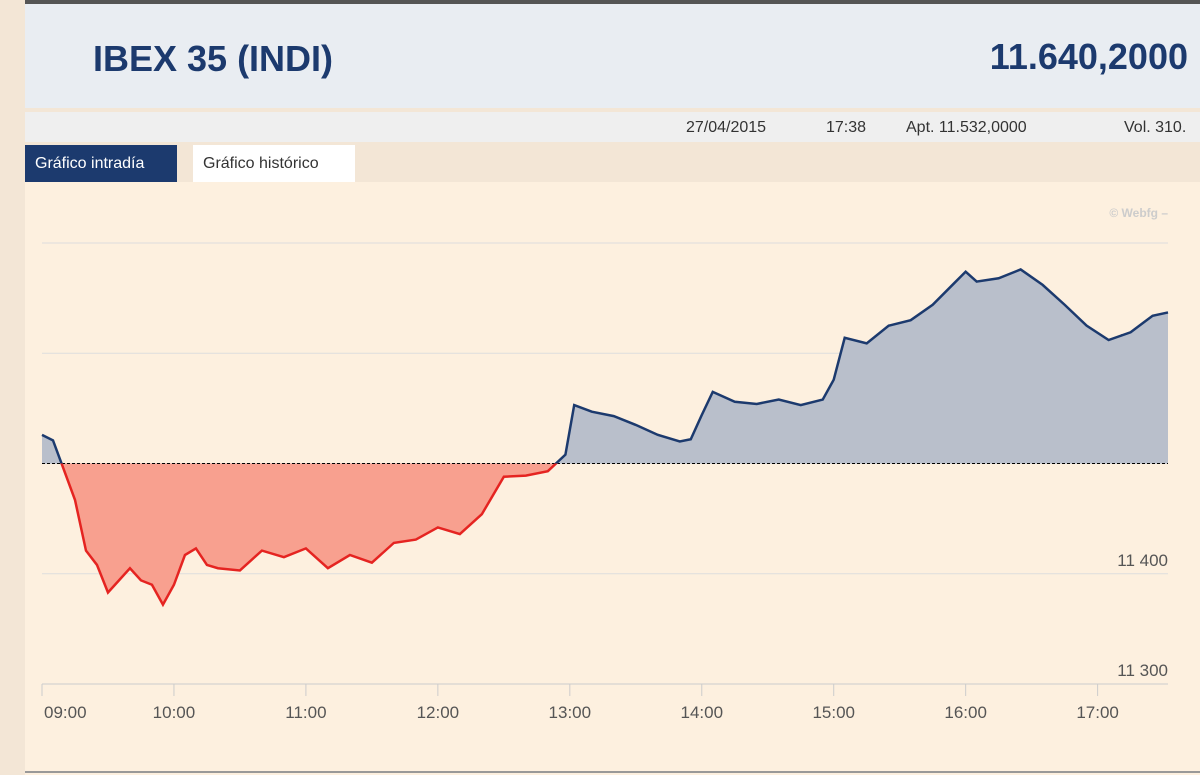 The image size is (1200, 775). What do you see at coordinates (101, 163) in the screenshot?
I see `tab-intraday: Gráfico intradía` at bounding box center [101, 163].